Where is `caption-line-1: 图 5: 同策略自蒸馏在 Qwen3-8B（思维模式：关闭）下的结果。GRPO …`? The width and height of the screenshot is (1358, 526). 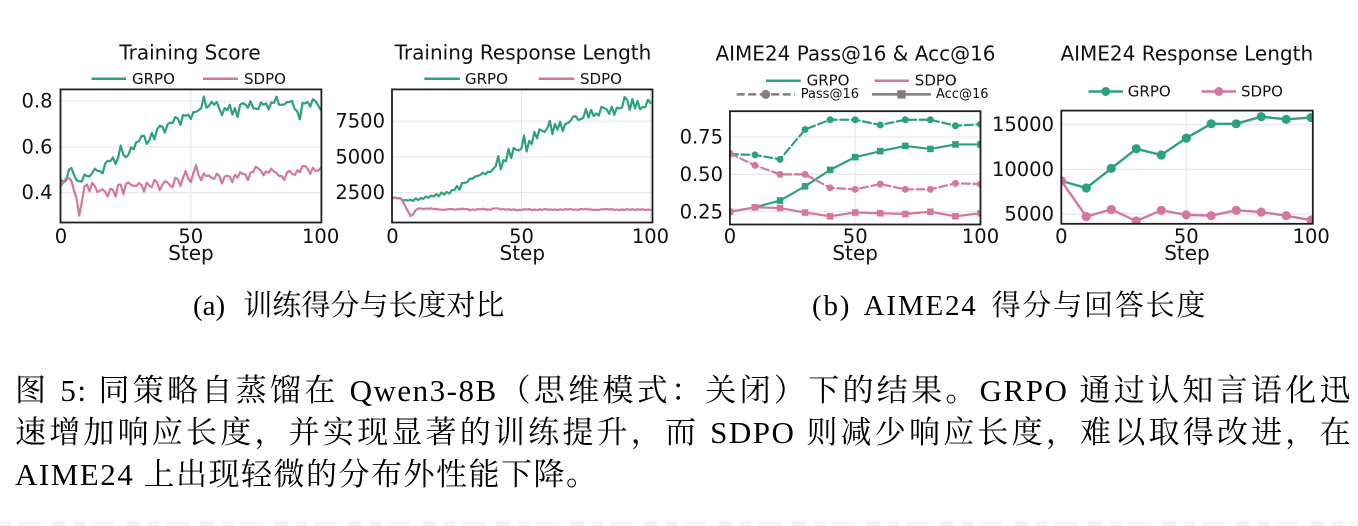
caption-line-1: 图 5: 同策略自蒸馏在 Qwen3-8B（思维模式：关闭）下的结果。GRPO … is located at coordinates (683, 390).